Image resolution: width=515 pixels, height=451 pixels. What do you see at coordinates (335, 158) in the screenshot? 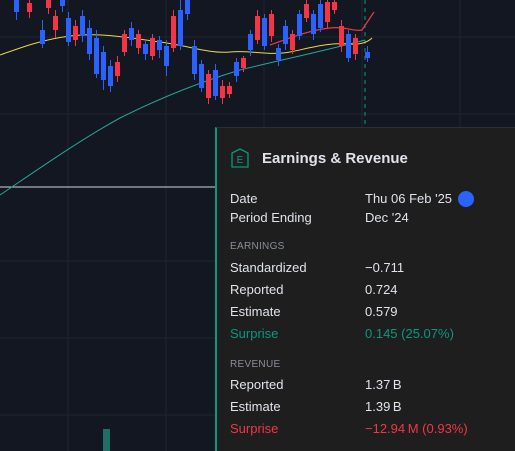
I see `popup-title: Earnings & Revenue` at bounding box center [335, 158].